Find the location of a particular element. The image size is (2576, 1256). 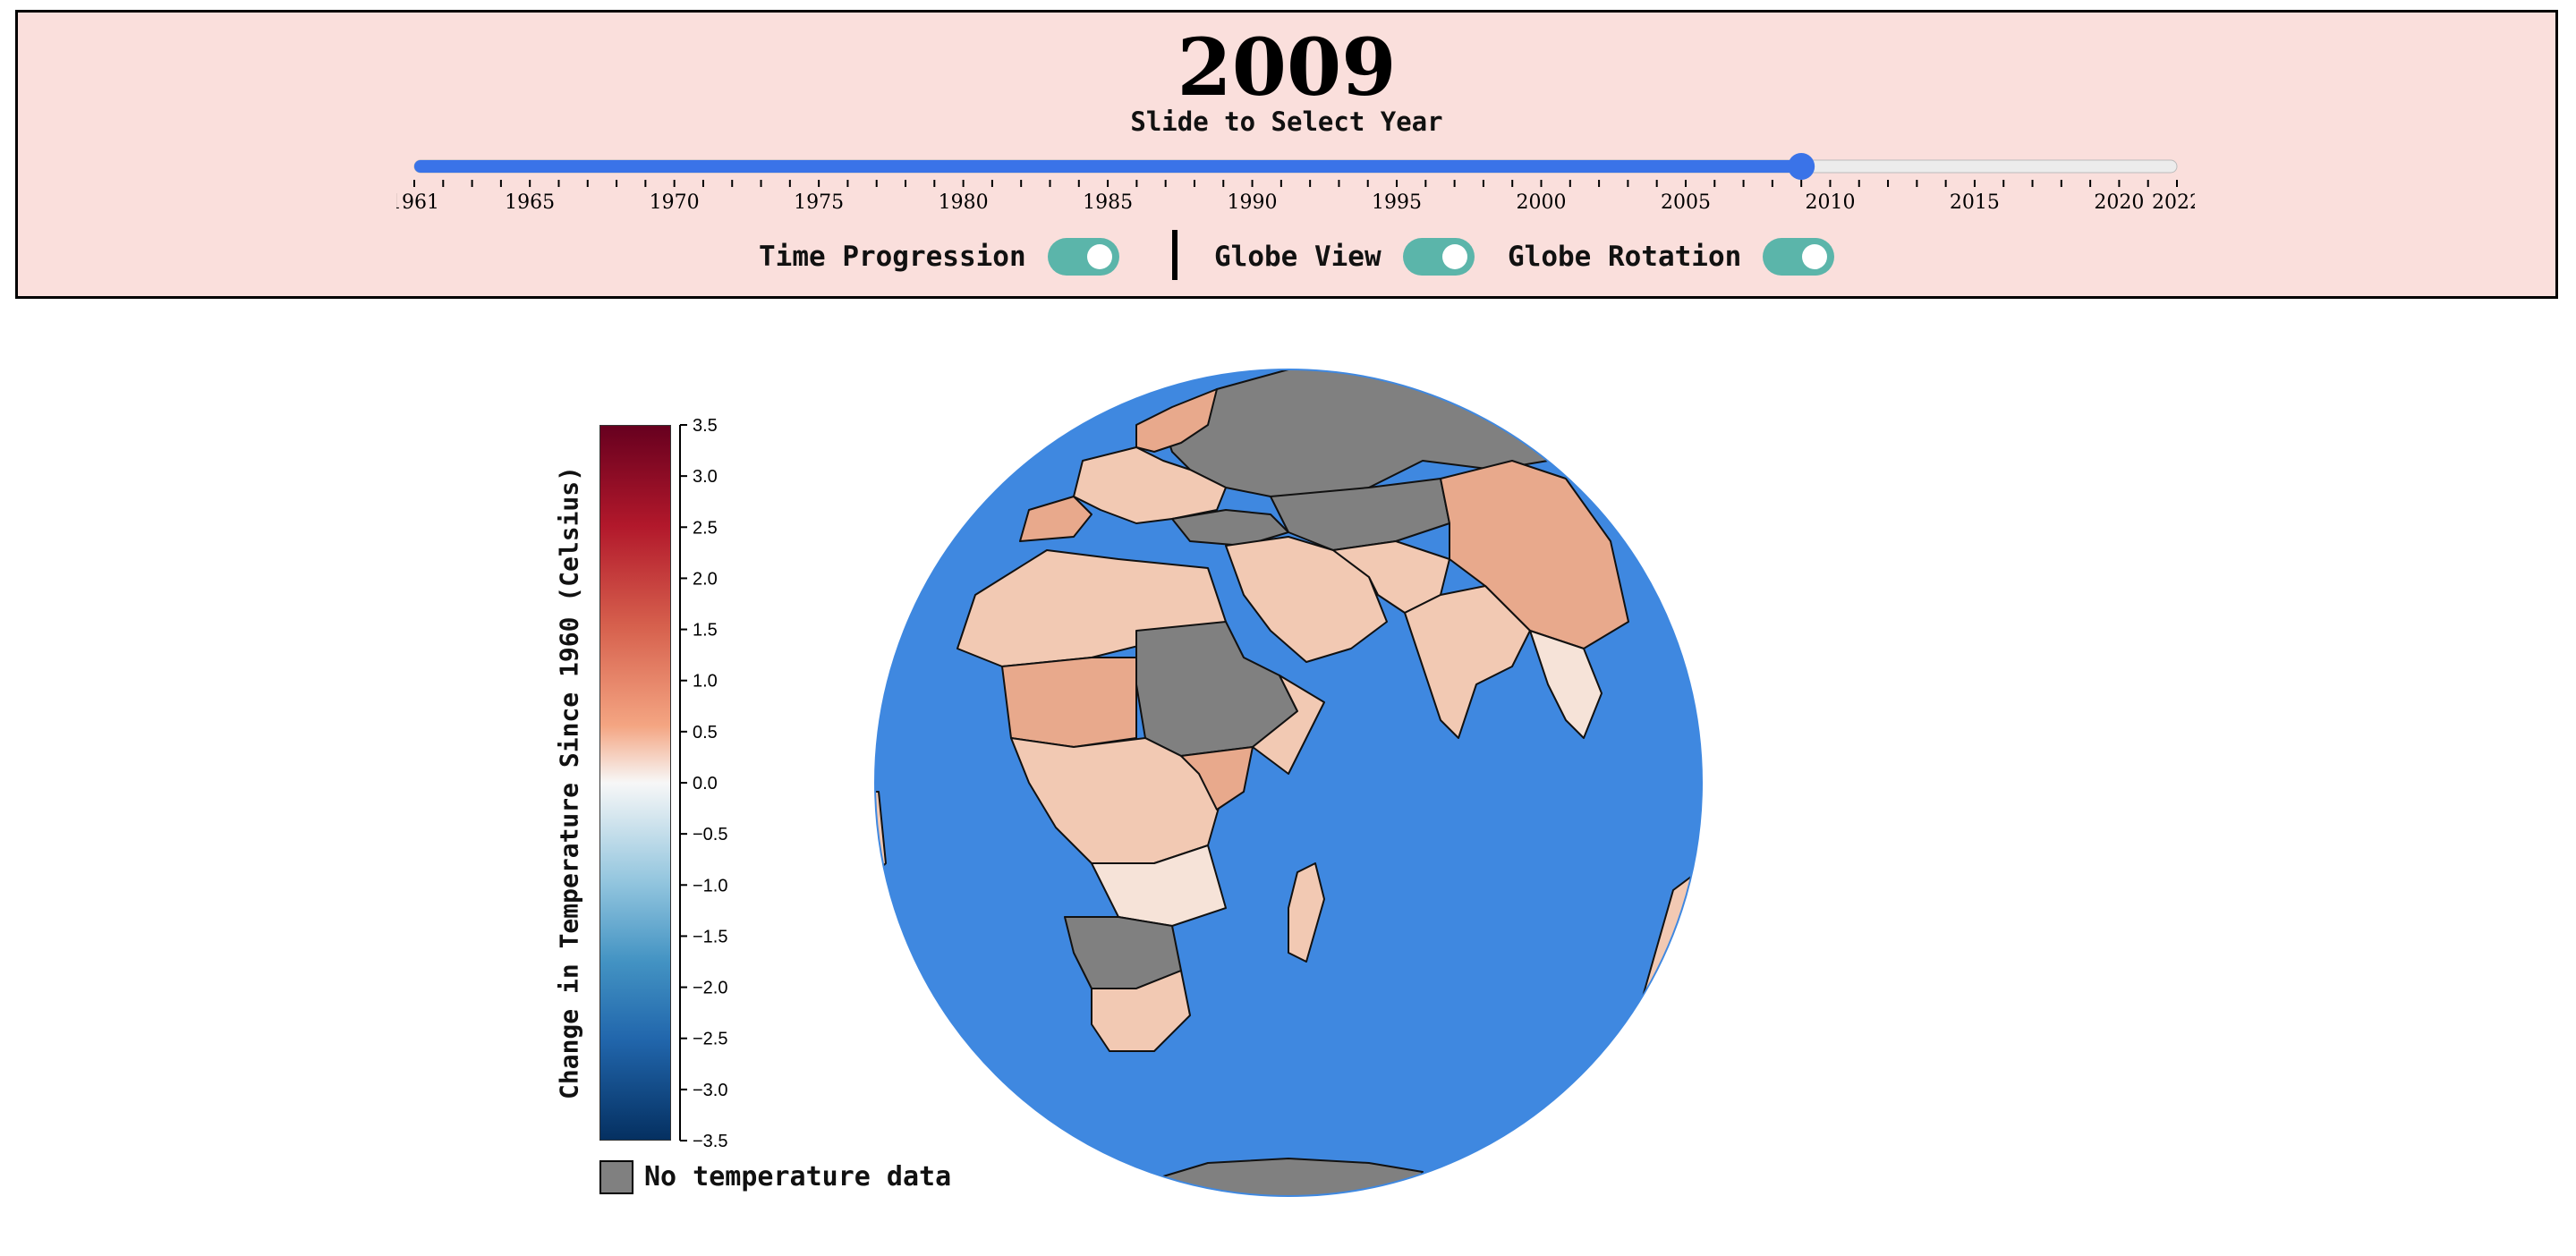

colorbar-tick-label: 0.5 is located at coordinates (705, 733).